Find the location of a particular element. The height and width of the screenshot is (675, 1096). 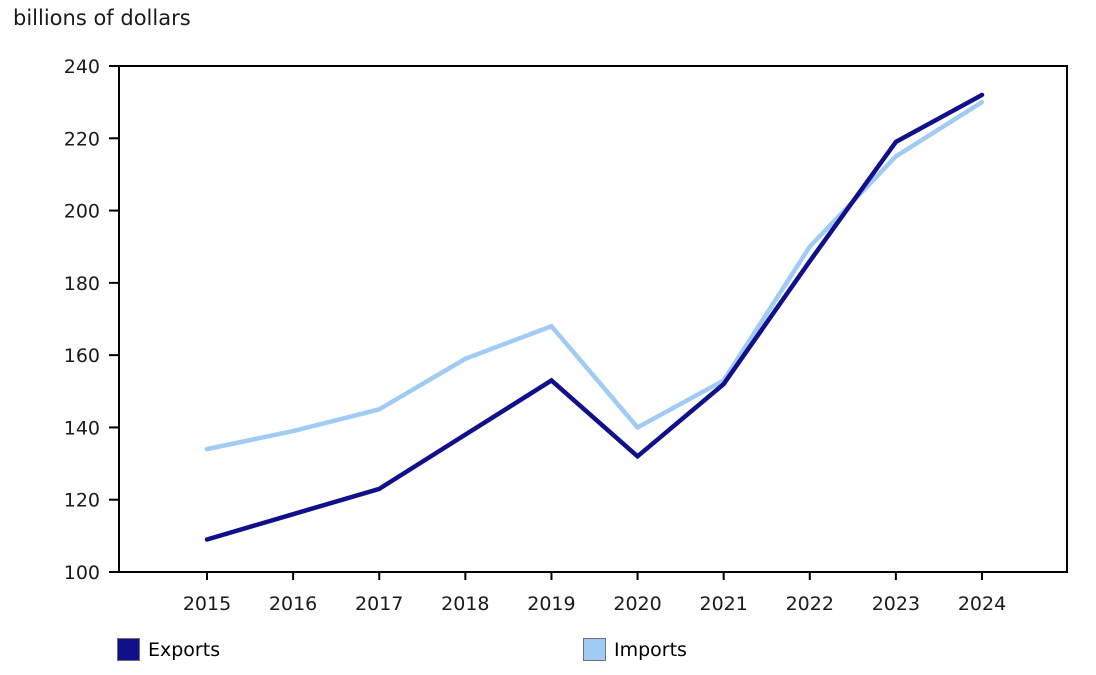

y-axis-tick-label: 100 is located at coordinates (82, 573).